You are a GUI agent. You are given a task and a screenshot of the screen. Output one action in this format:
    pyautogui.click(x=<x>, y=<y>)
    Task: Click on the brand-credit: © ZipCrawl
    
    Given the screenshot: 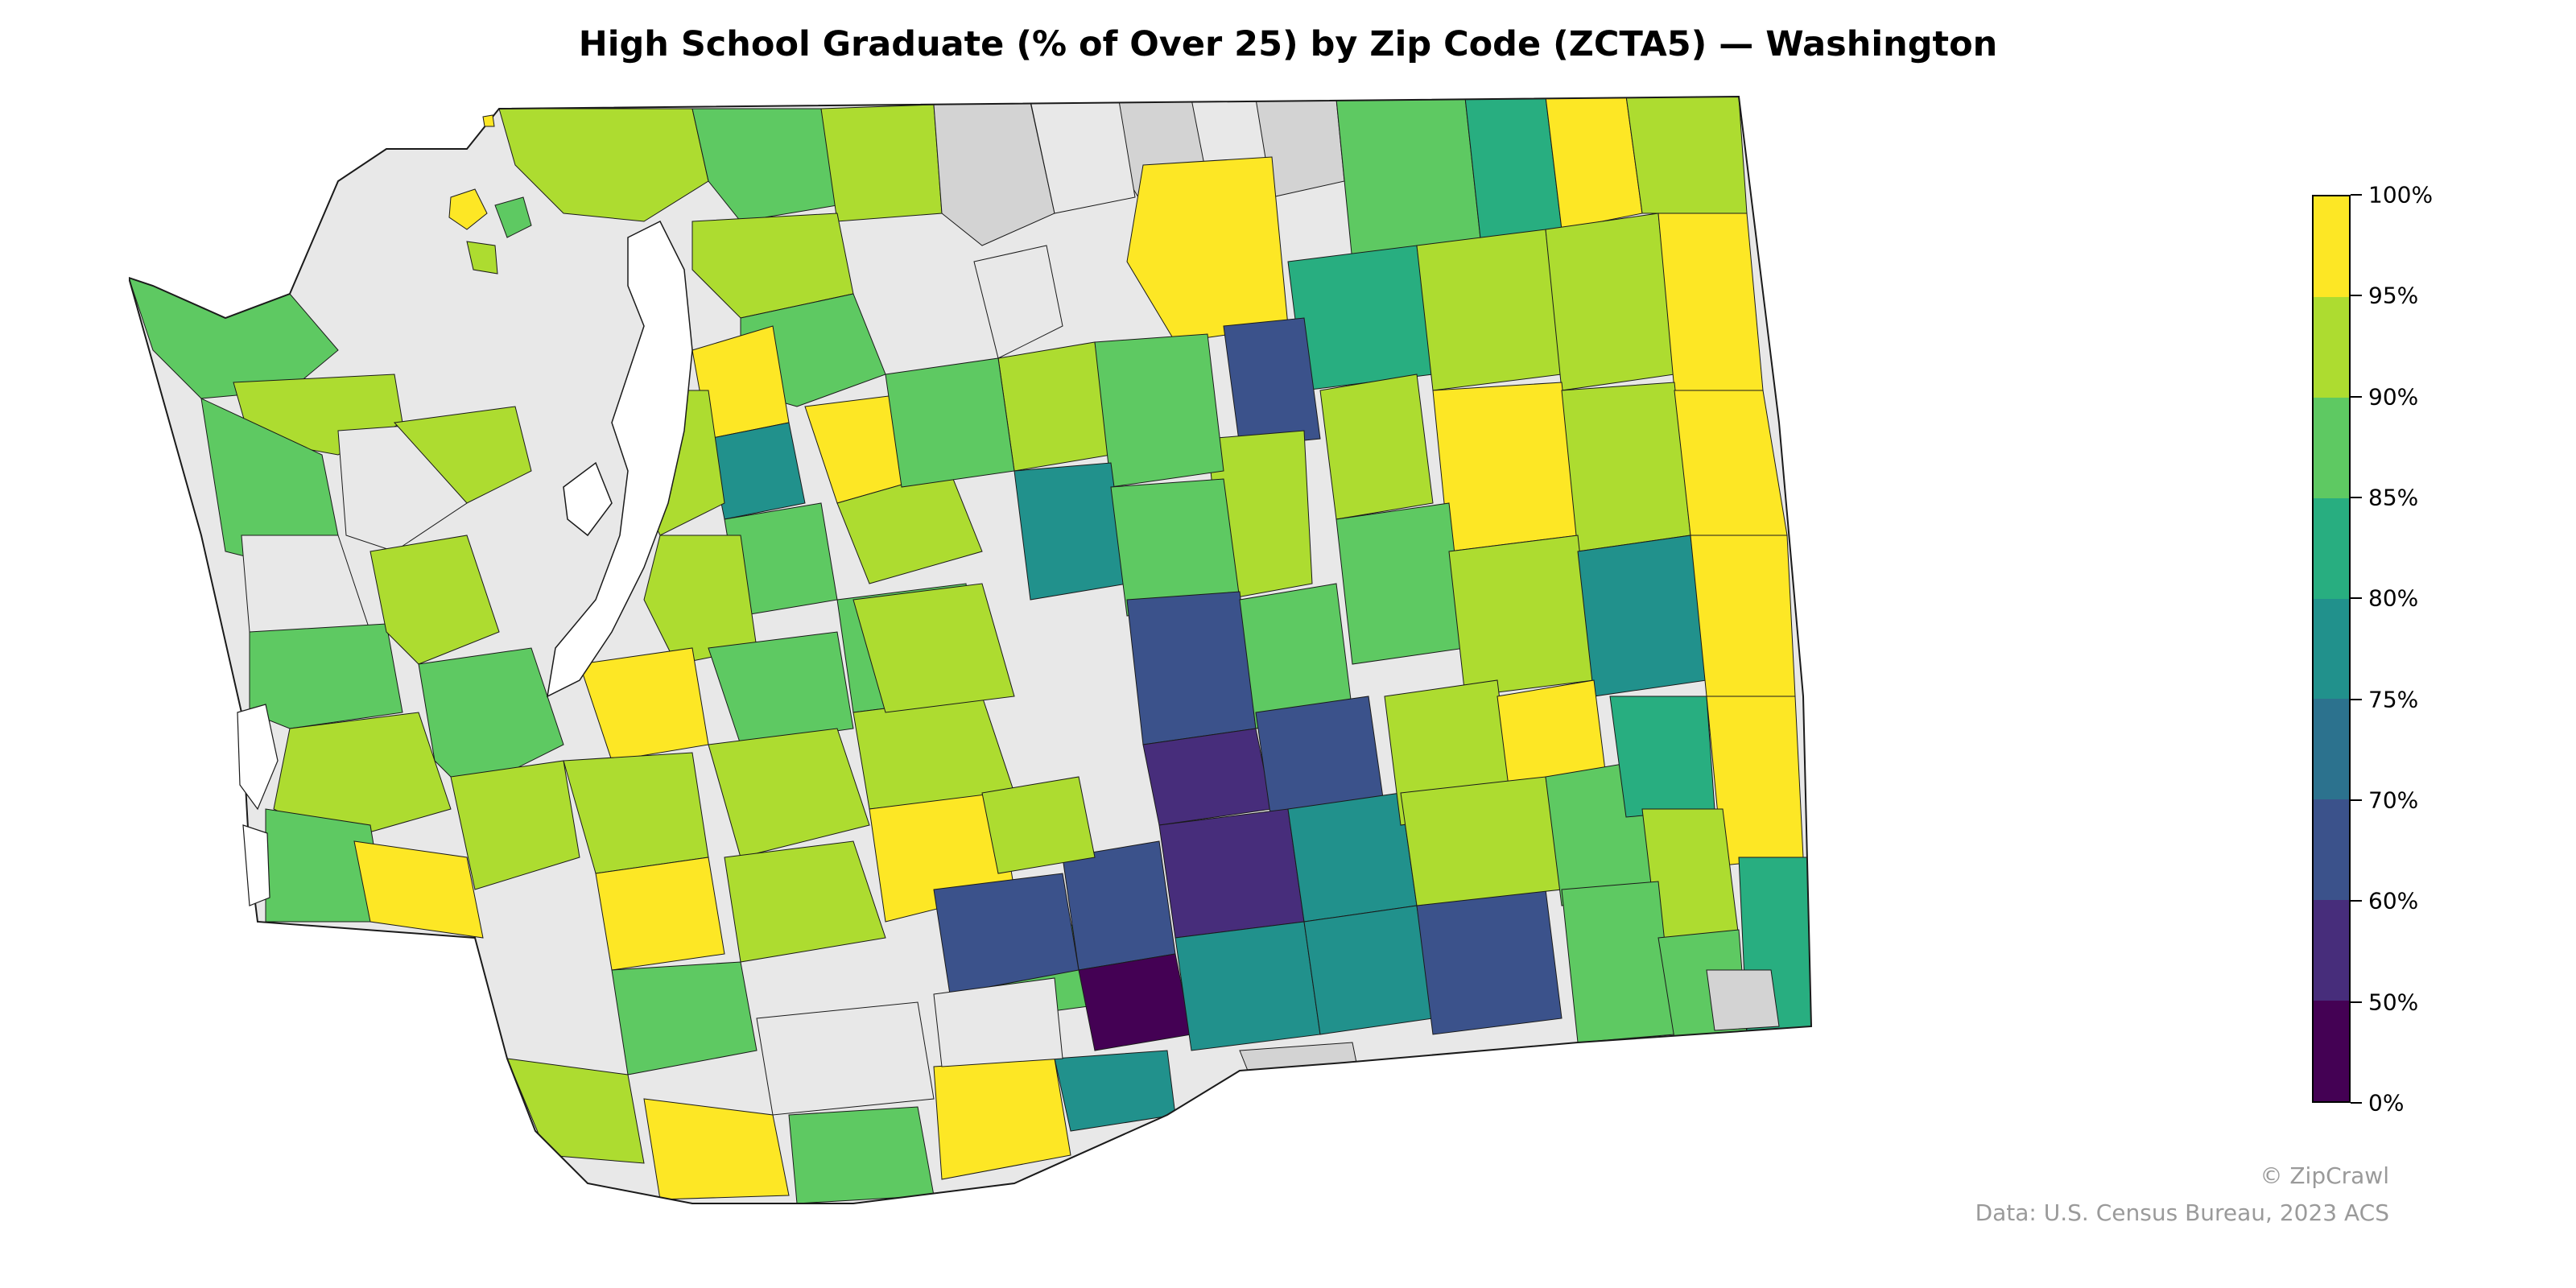 What is the action you would take?
    pyautogui.click(x=2324, y=1175)
    